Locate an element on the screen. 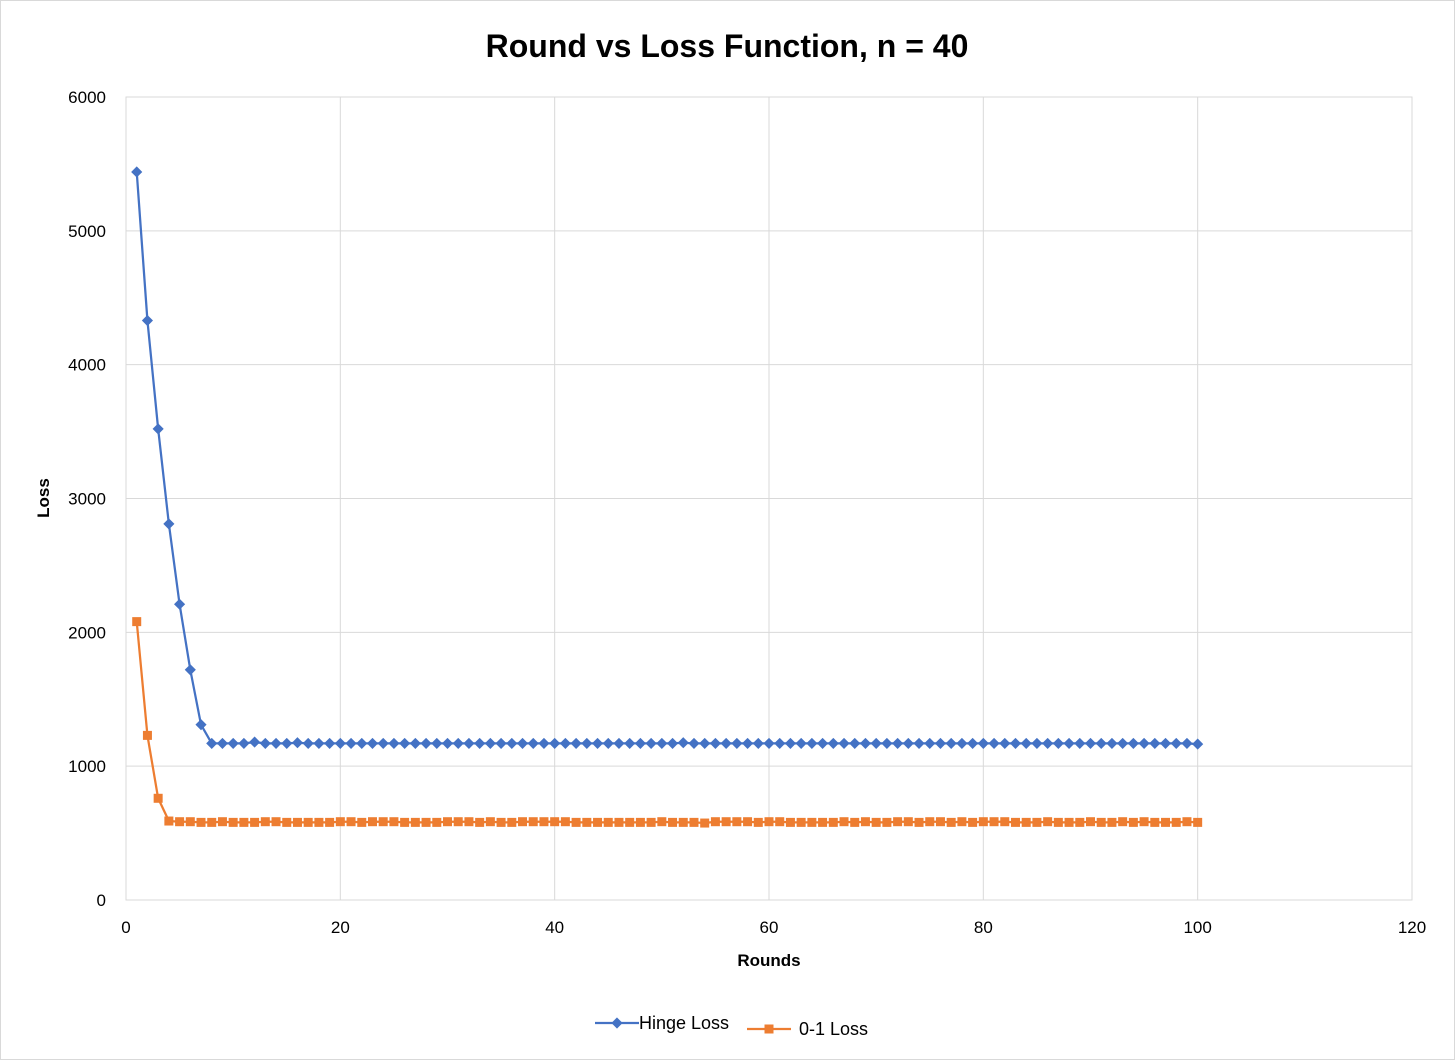 The width and height of the screenshot is (1455, 1064). x-tick-label: 20 is located at coordinates (340, 927).